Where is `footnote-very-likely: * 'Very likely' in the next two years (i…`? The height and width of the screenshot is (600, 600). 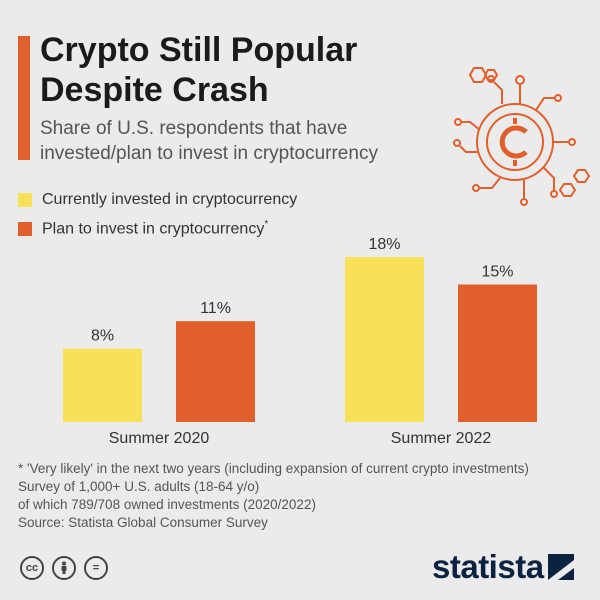
footnote-very-likely: * 'Very likely' in the next two years (i… is located at coordinates (273, 468).